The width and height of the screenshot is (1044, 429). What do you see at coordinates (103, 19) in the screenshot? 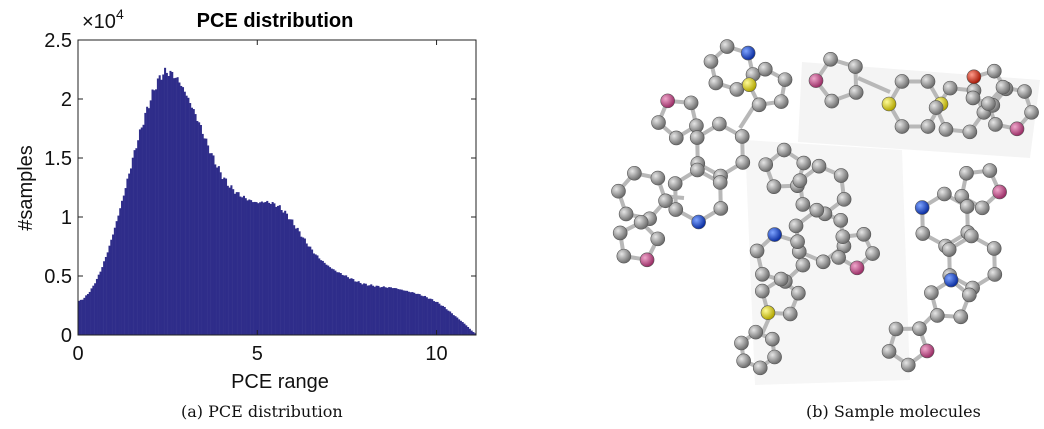
I see `y-exponent-label: ×10⁴` at bounding box center [103, 19].